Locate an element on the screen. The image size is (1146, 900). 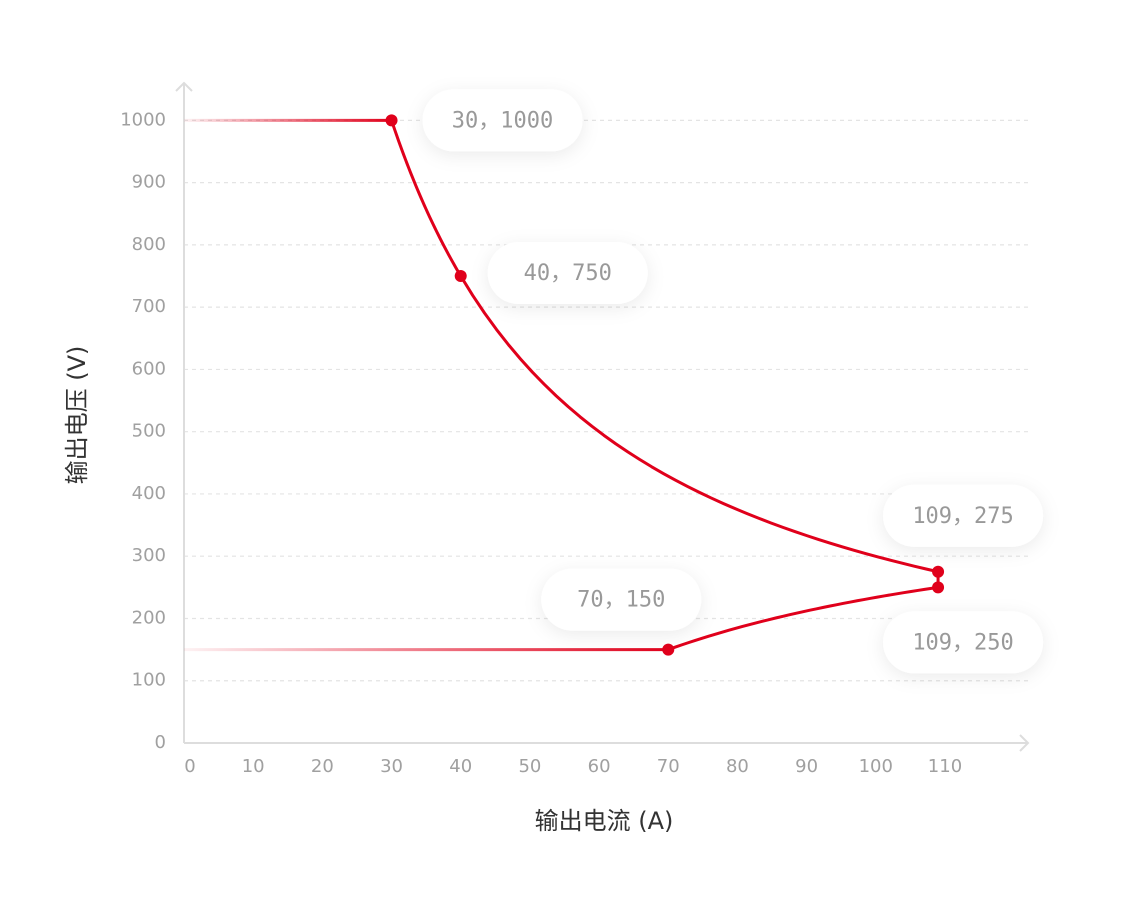
y-tick-label: 400 is located at coordinates (149, 493).